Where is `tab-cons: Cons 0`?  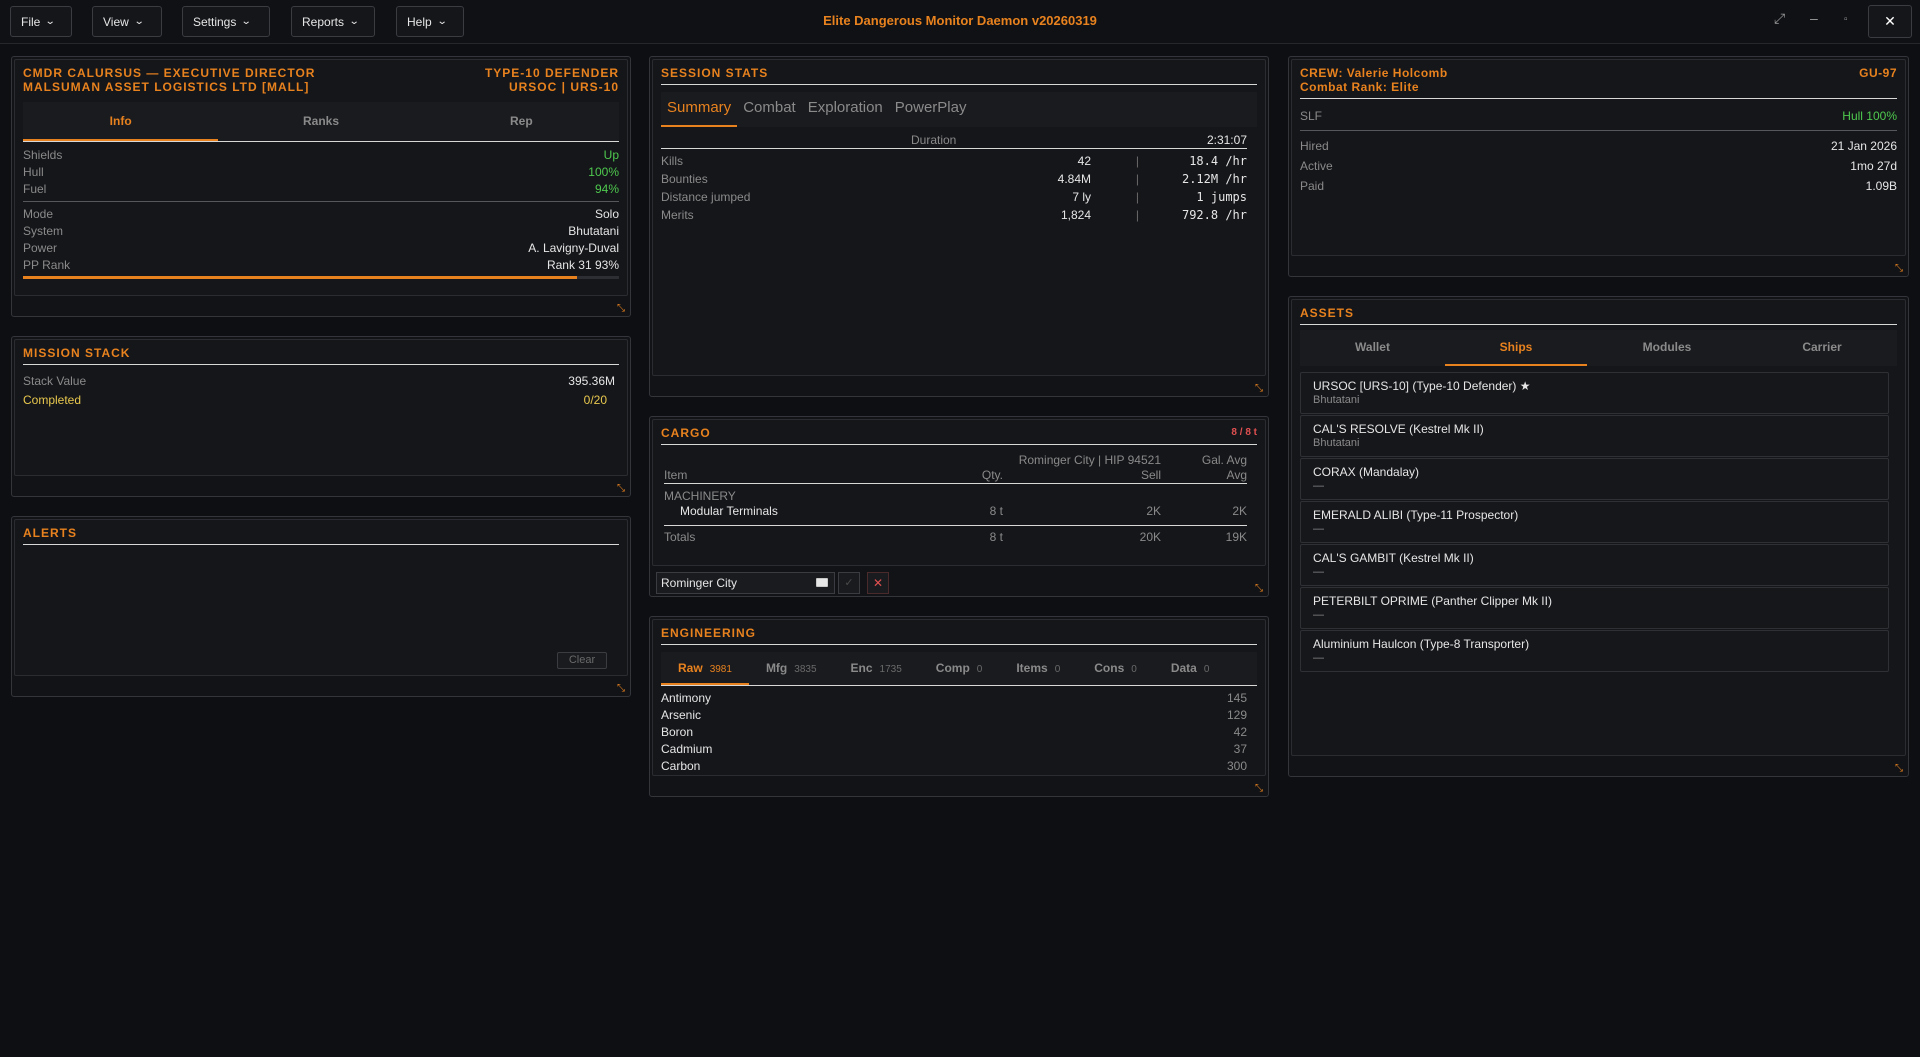
tab-cons: Cons 0 is located at coordinates (1115, 668).